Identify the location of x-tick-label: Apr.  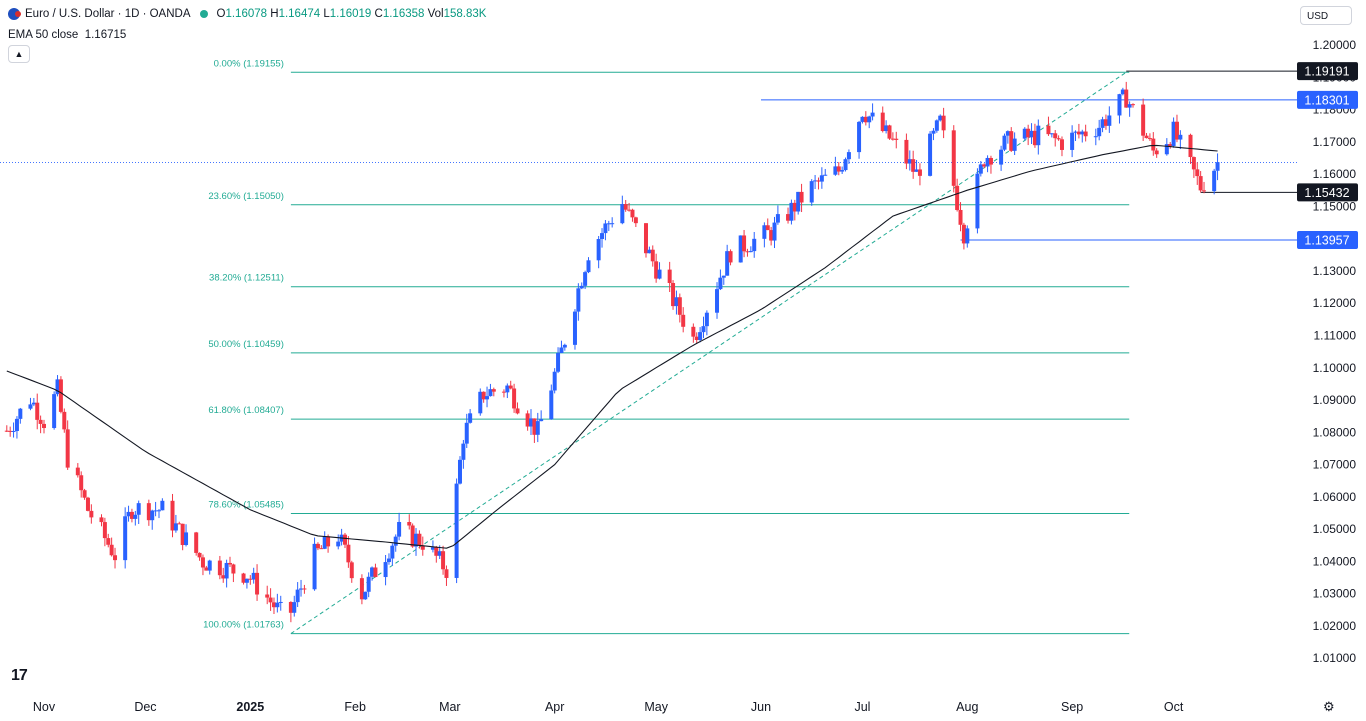
(554, 707).